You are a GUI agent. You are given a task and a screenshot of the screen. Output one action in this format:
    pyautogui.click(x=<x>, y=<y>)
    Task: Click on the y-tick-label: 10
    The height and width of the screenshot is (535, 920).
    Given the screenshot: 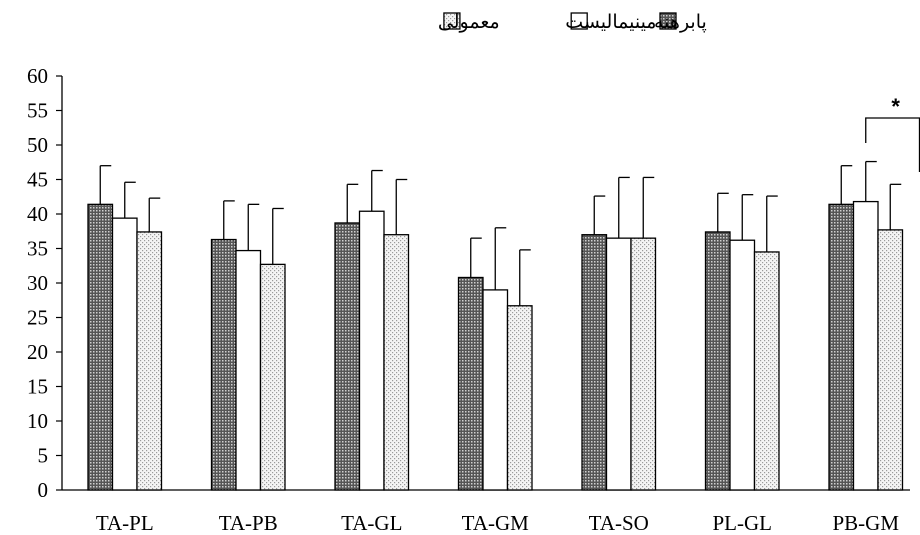 What is the action you would take?
    pyautogui.click(x=37, y=421)
    